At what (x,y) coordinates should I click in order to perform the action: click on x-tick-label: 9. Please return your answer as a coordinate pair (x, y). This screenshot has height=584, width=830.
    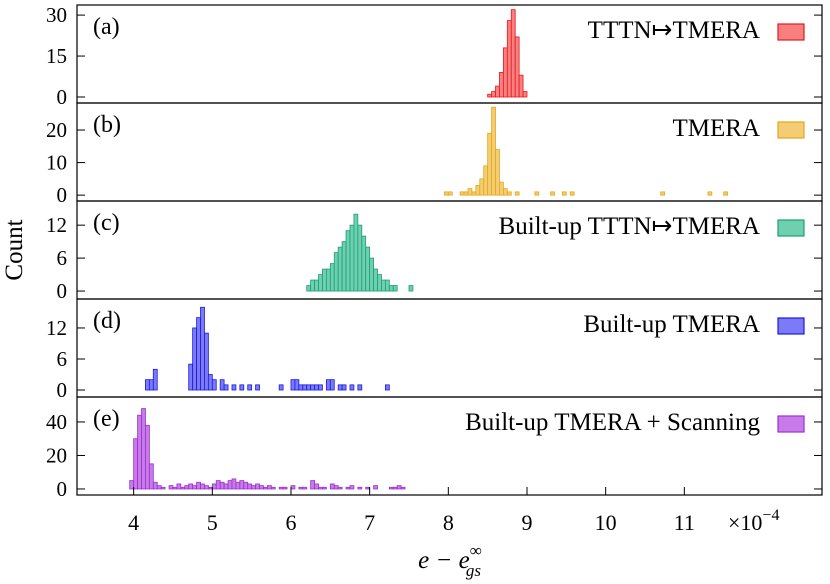
    Looking at the image, I should click on (526, 522).